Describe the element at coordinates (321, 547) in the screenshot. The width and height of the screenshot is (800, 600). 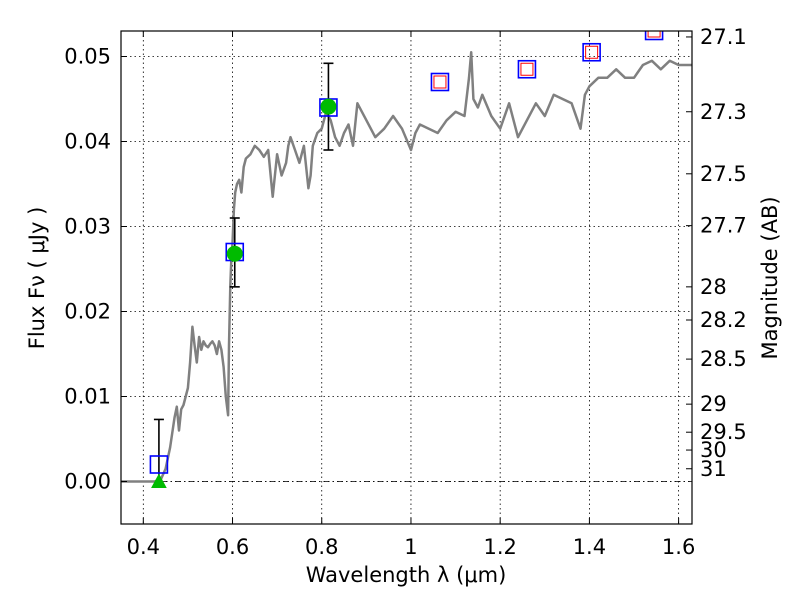
I see `x-tick-label: 0.8` at that location.